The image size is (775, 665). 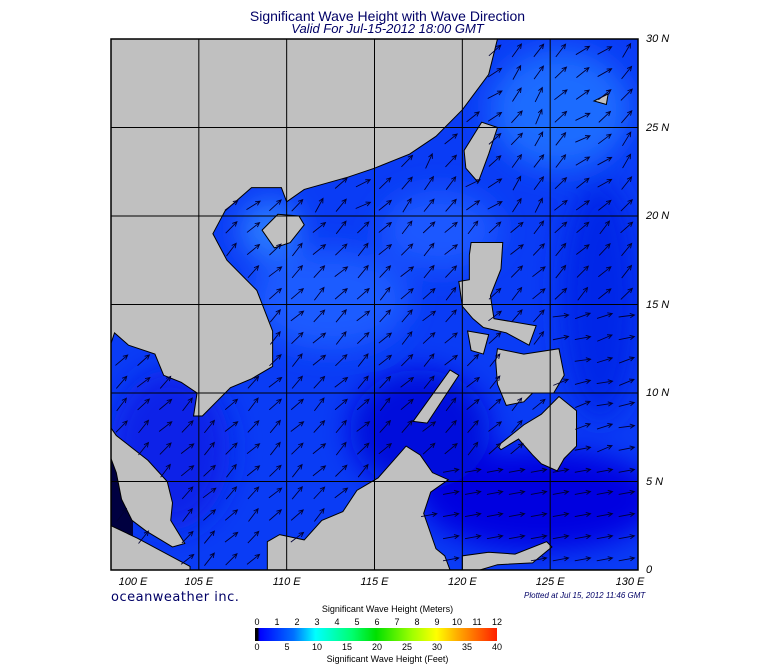 I want to click on landmass-palawan, so click(x=436, y=396).